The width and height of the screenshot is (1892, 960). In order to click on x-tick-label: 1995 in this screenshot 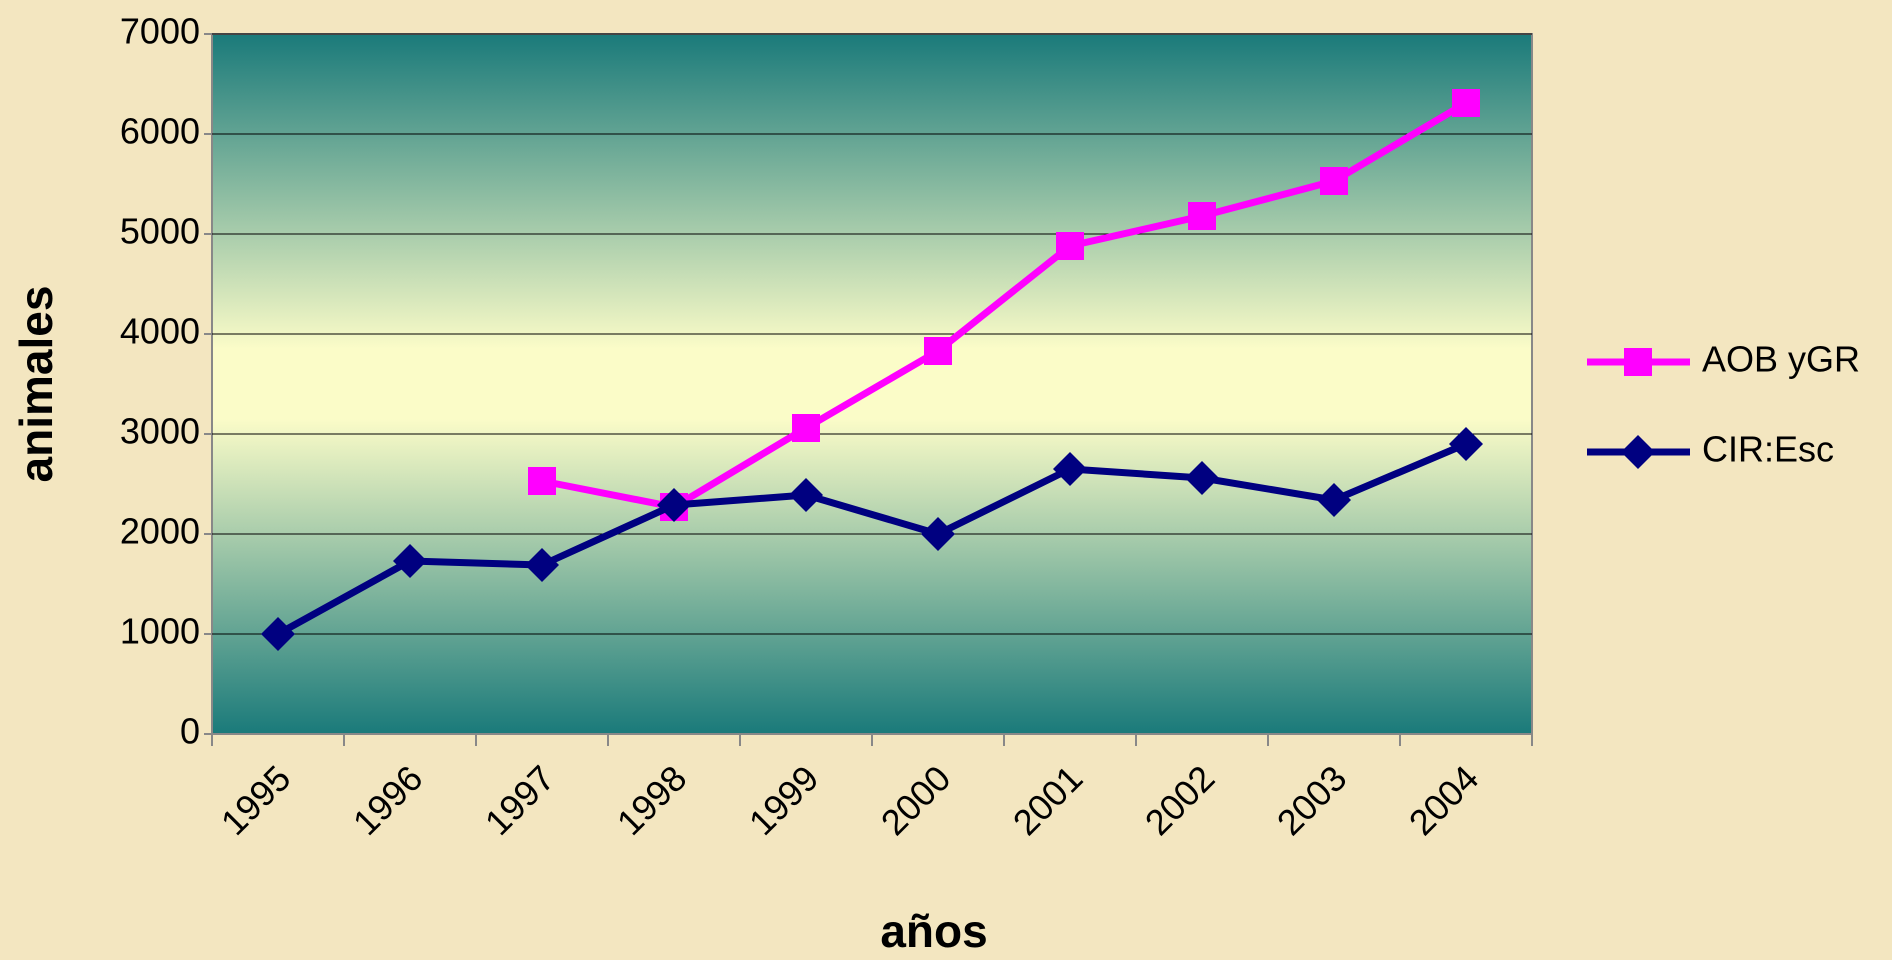, I will do `click(256, 800)`.